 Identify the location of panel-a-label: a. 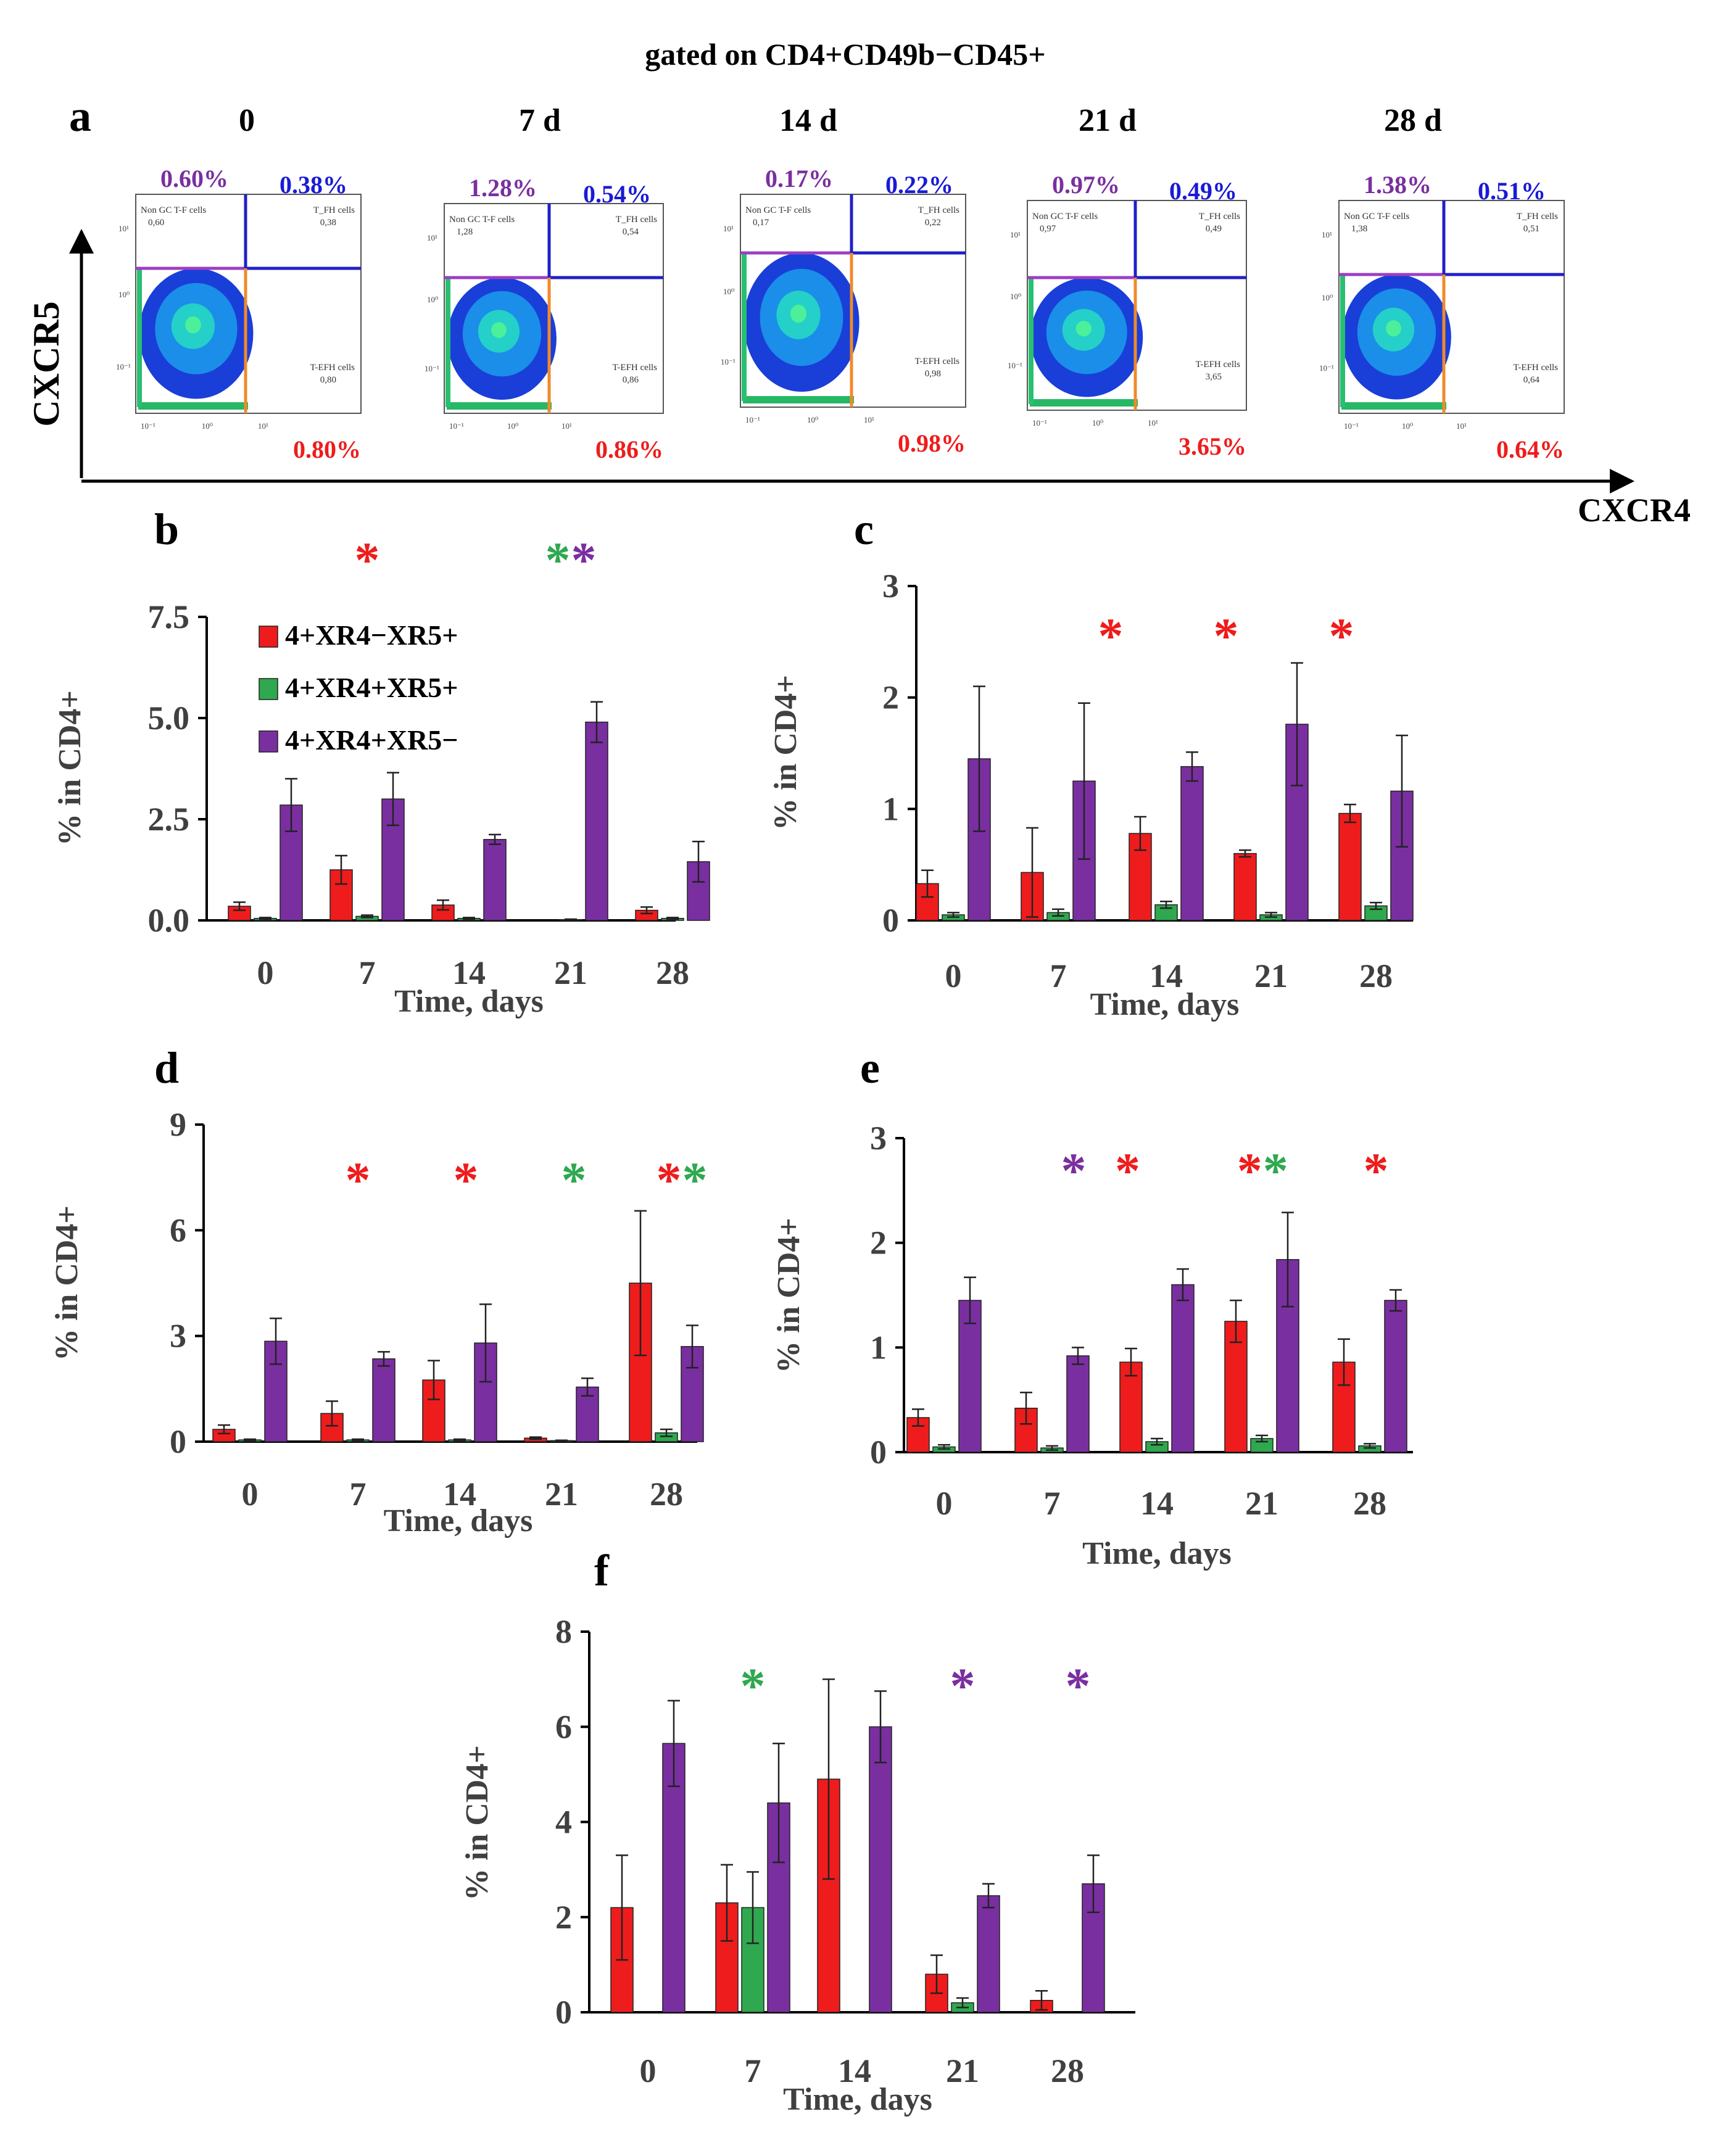
(80, 116).